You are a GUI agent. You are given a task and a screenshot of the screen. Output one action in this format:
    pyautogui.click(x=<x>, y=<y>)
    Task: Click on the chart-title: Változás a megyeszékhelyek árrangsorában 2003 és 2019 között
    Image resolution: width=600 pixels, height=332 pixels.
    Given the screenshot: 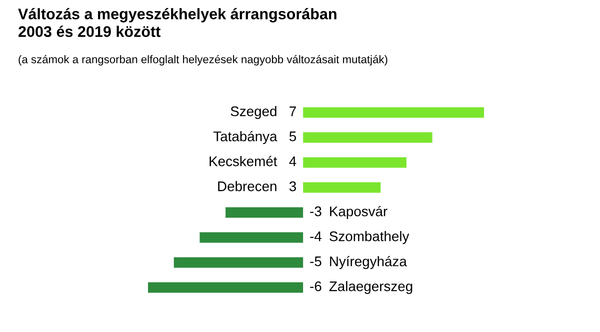 What is the action you would take?
    pyautogui.click(x=177, y=23)
    